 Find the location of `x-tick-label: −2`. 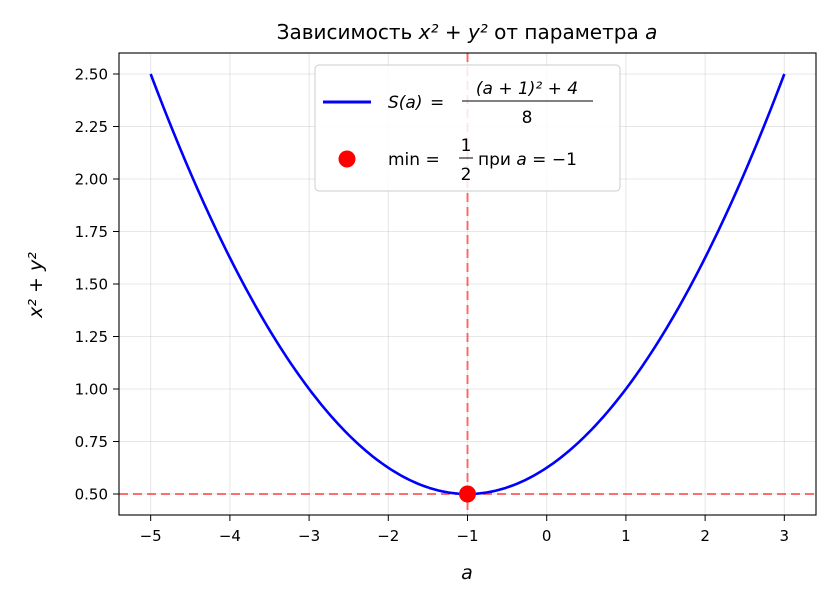

x-tick-label: −2 is located at coordinates (388, 536).